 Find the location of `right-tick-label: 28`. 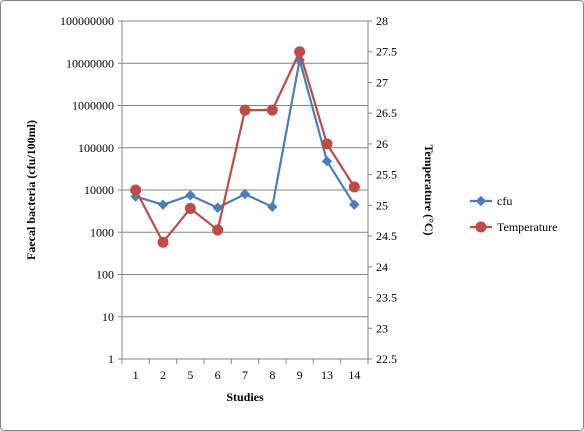

right-tick-label: 28 is located at coordinates (382, 21).